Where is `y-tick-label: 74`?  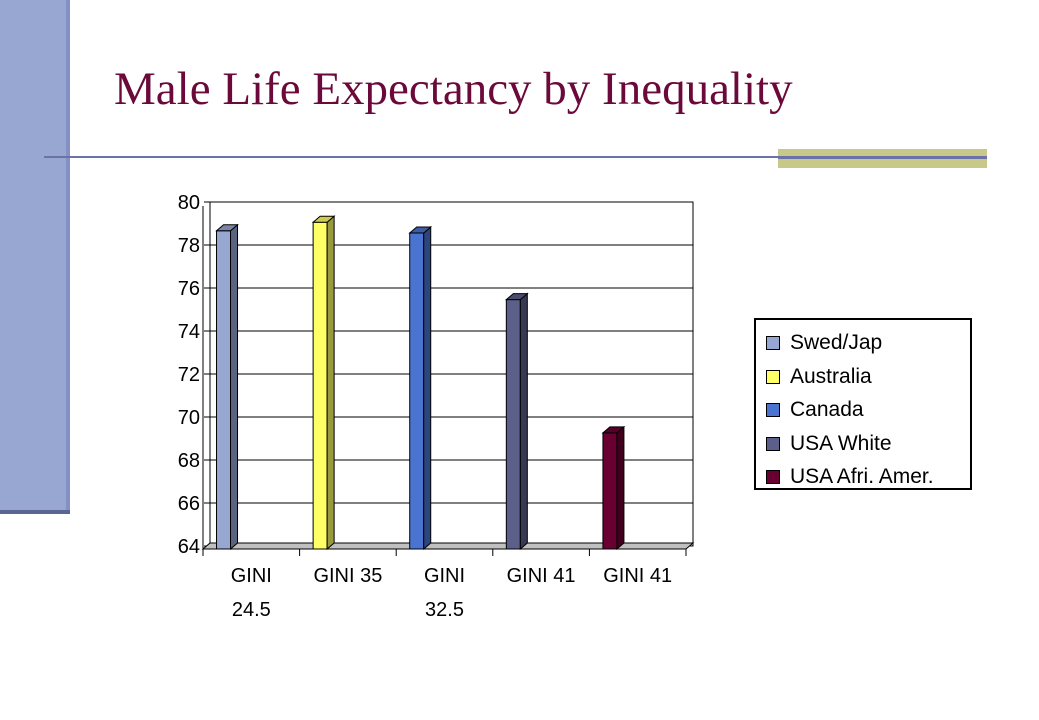 y-tick-label: 74 is located at coordinates (189, 332).